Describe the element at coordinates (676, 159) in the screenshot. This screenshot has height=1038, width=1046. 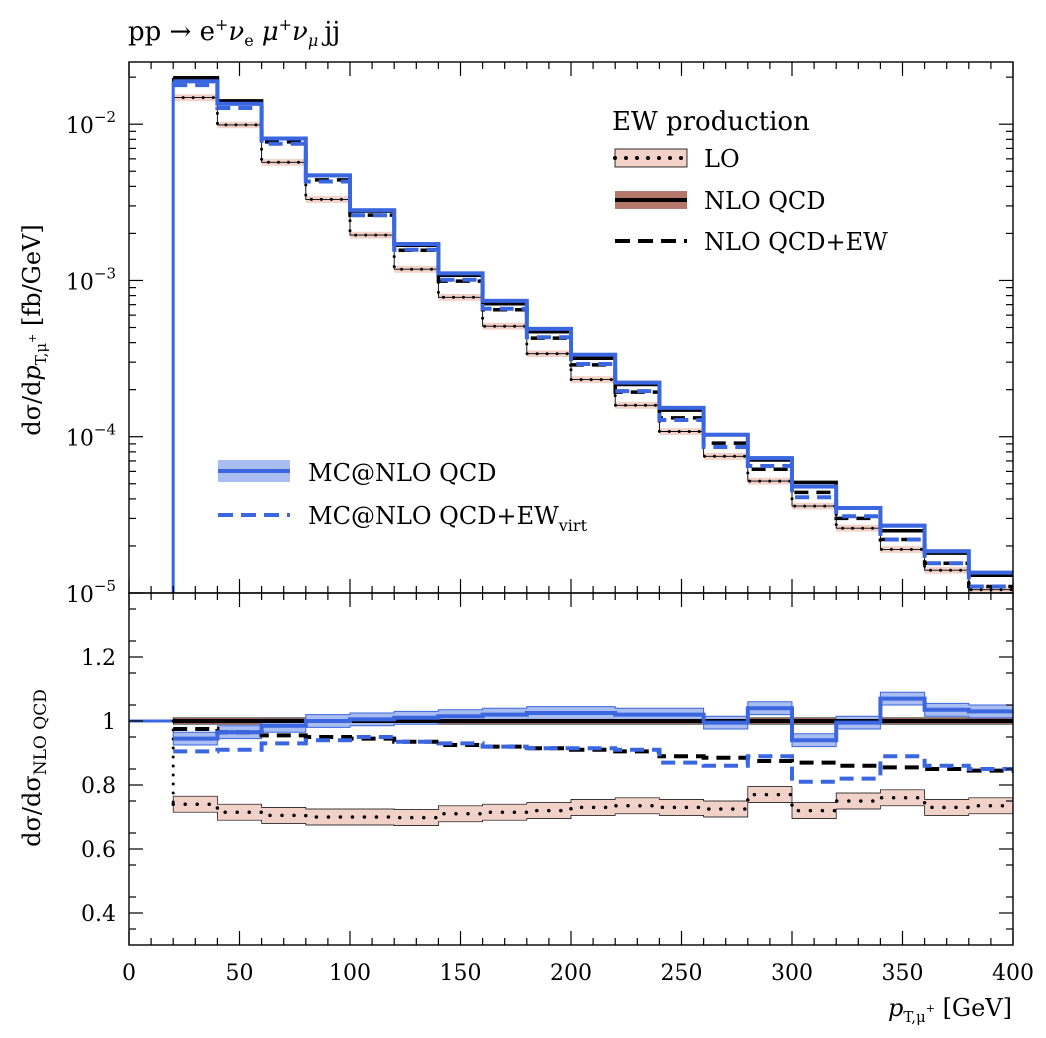
I see `legend-entry-lo: LO` at that location.